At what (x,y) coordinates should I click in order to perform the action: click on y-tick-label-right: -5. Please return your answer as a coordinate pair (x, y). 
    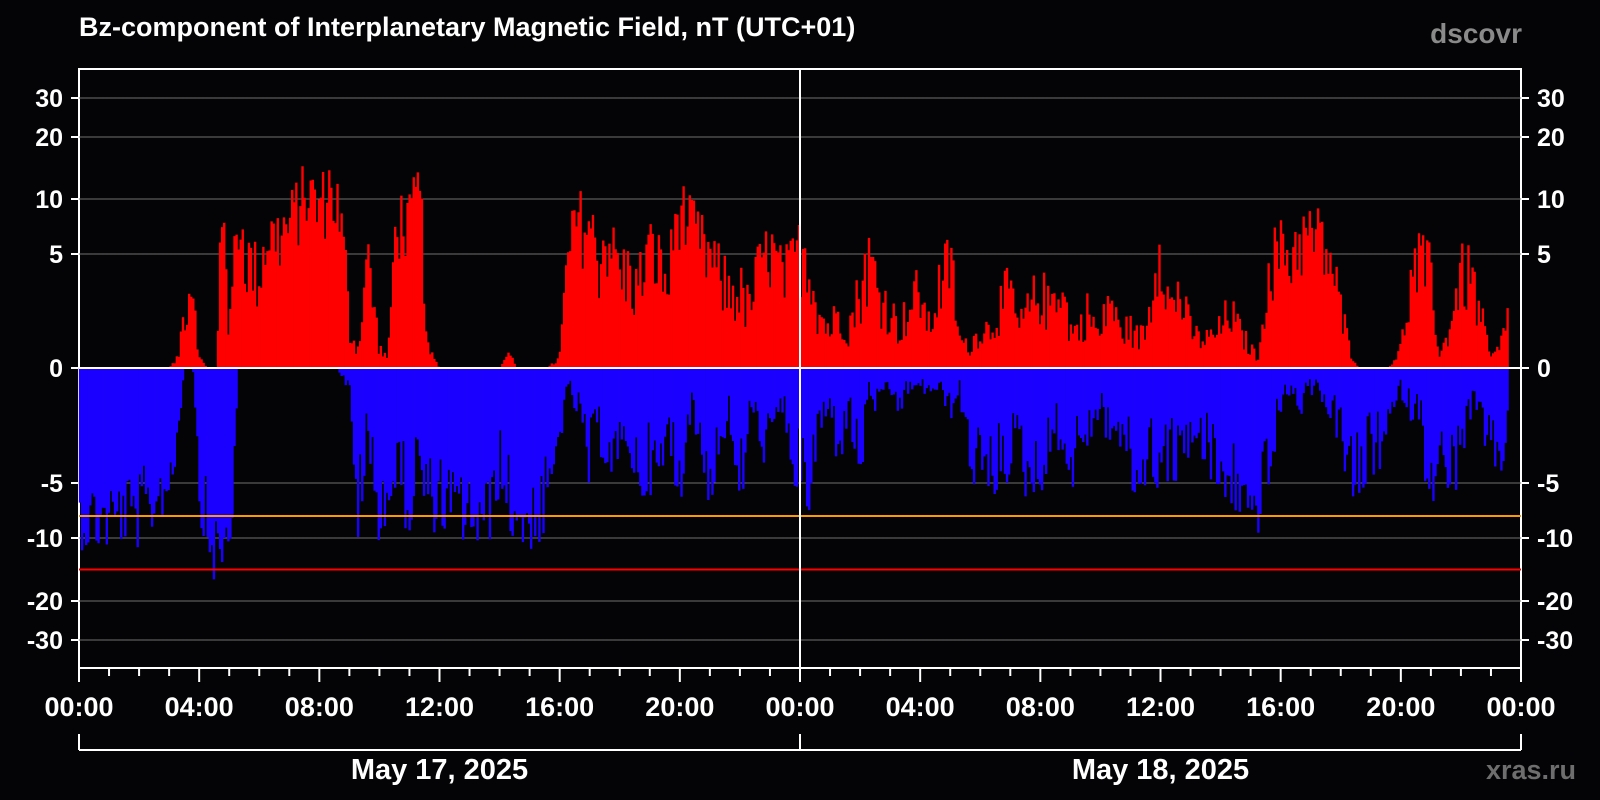
    Looking at the image, I should click on (1548, 484).